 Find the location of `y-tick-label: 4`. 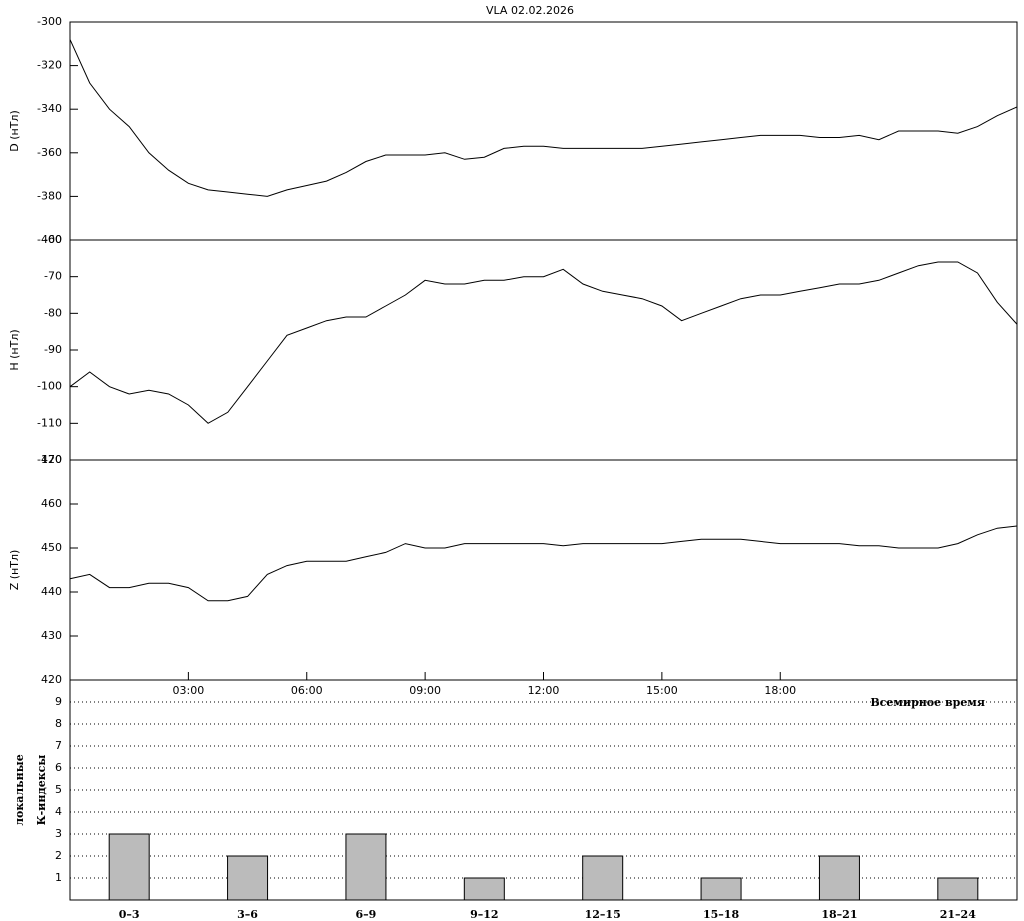

y-tick-label: 4 is located at coordinates (58, 811).